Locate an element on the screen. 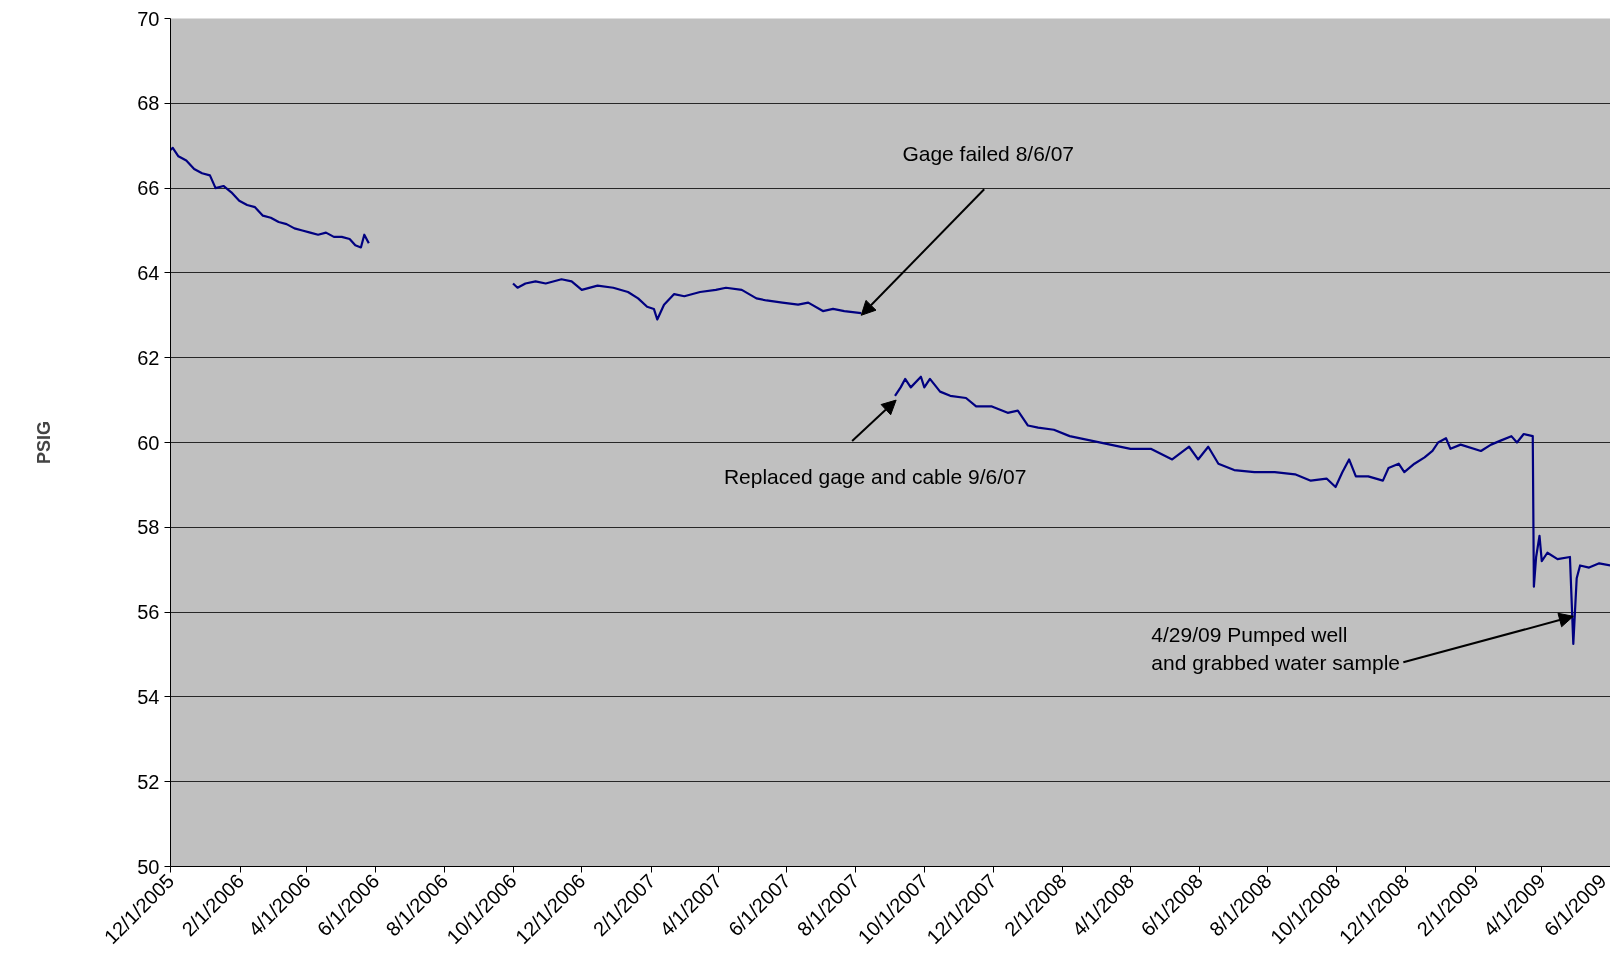 The width and height of the screenshot is (1610, 975). y-tick-label: 70 is located at coordinates (148, 18).